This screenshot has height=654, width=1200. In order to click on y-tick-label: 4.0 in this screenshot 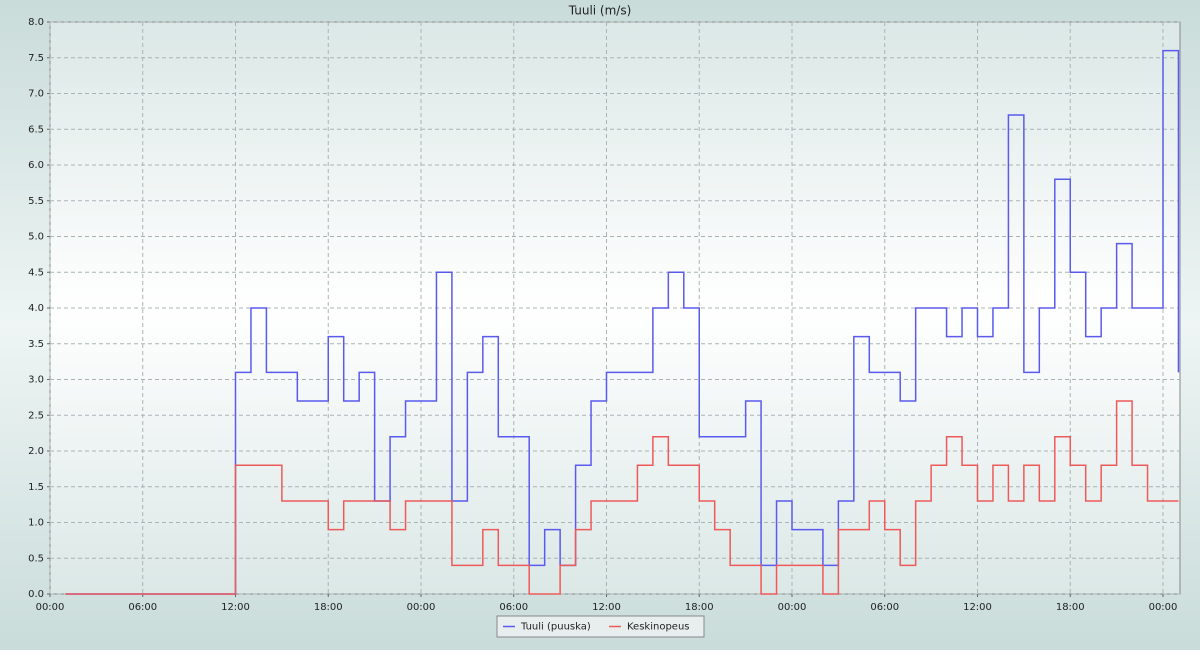, I will do `click(36, 308)`.